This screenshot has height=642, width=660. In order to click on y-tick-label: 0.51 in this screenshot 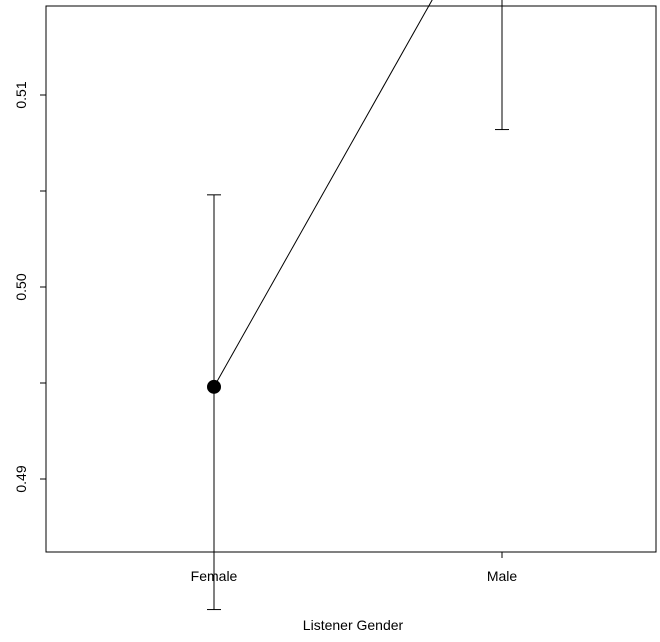, I will do `click(21, 94)`.